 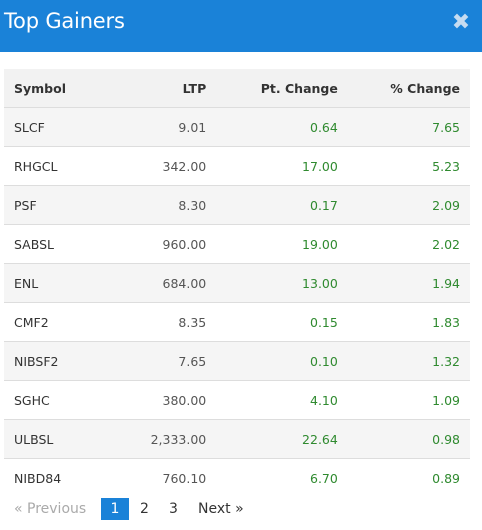 What do you see at coordinates (67, 283) in the screenshot?
I see `cell-symbol: ENL` at bounding box center [67, 283].